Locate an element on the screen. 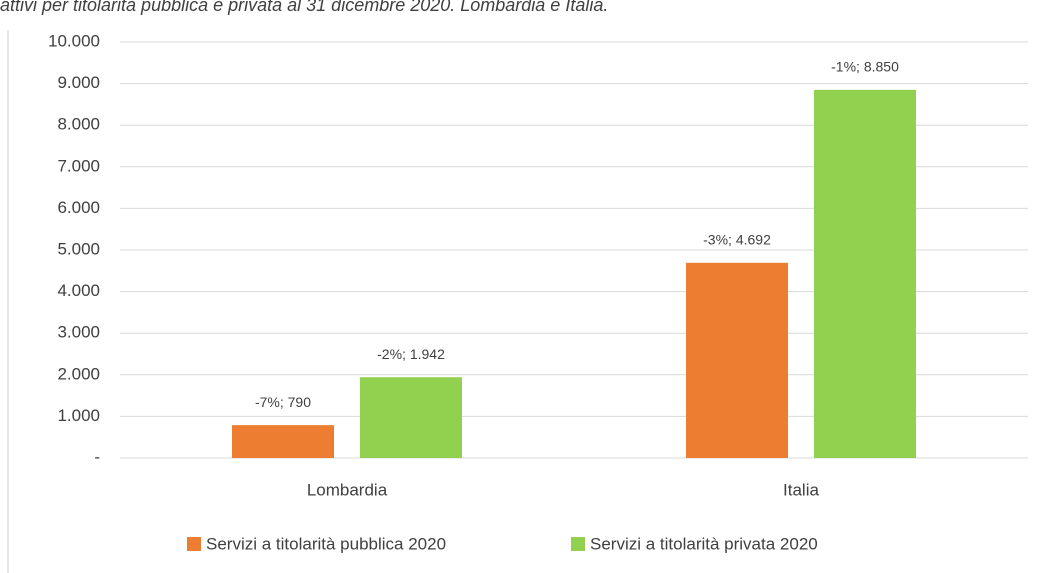 Image resolution: width=1044 pixels, height=573 pixels. x-tick-label: Lombardia is located at coordinates (347, 489).